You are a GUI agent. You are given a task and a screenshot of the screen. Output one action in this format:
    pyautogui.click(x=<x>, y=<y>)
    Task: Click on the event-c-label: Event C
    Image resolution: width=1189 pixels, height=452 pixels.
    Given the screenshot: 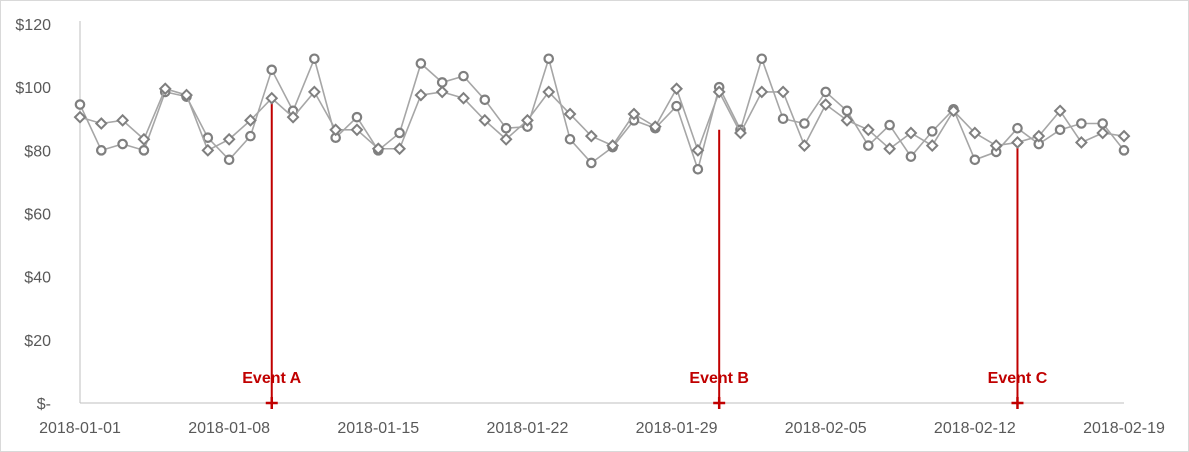 What is the action you would take?
    pyautogui.click(x=1018, y=378)
    